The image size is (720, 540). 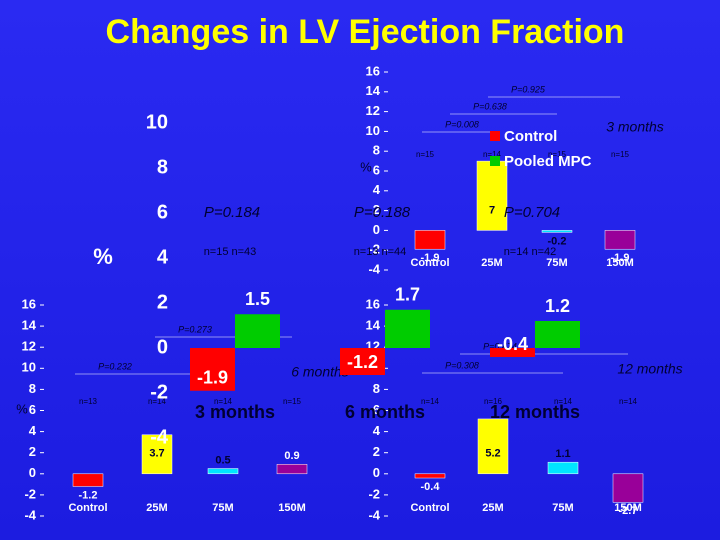 What do you see at coordinates (380, 252) in the screenshot?
I see `n-label: n=13 n=44` at bounding box center [380, 252].